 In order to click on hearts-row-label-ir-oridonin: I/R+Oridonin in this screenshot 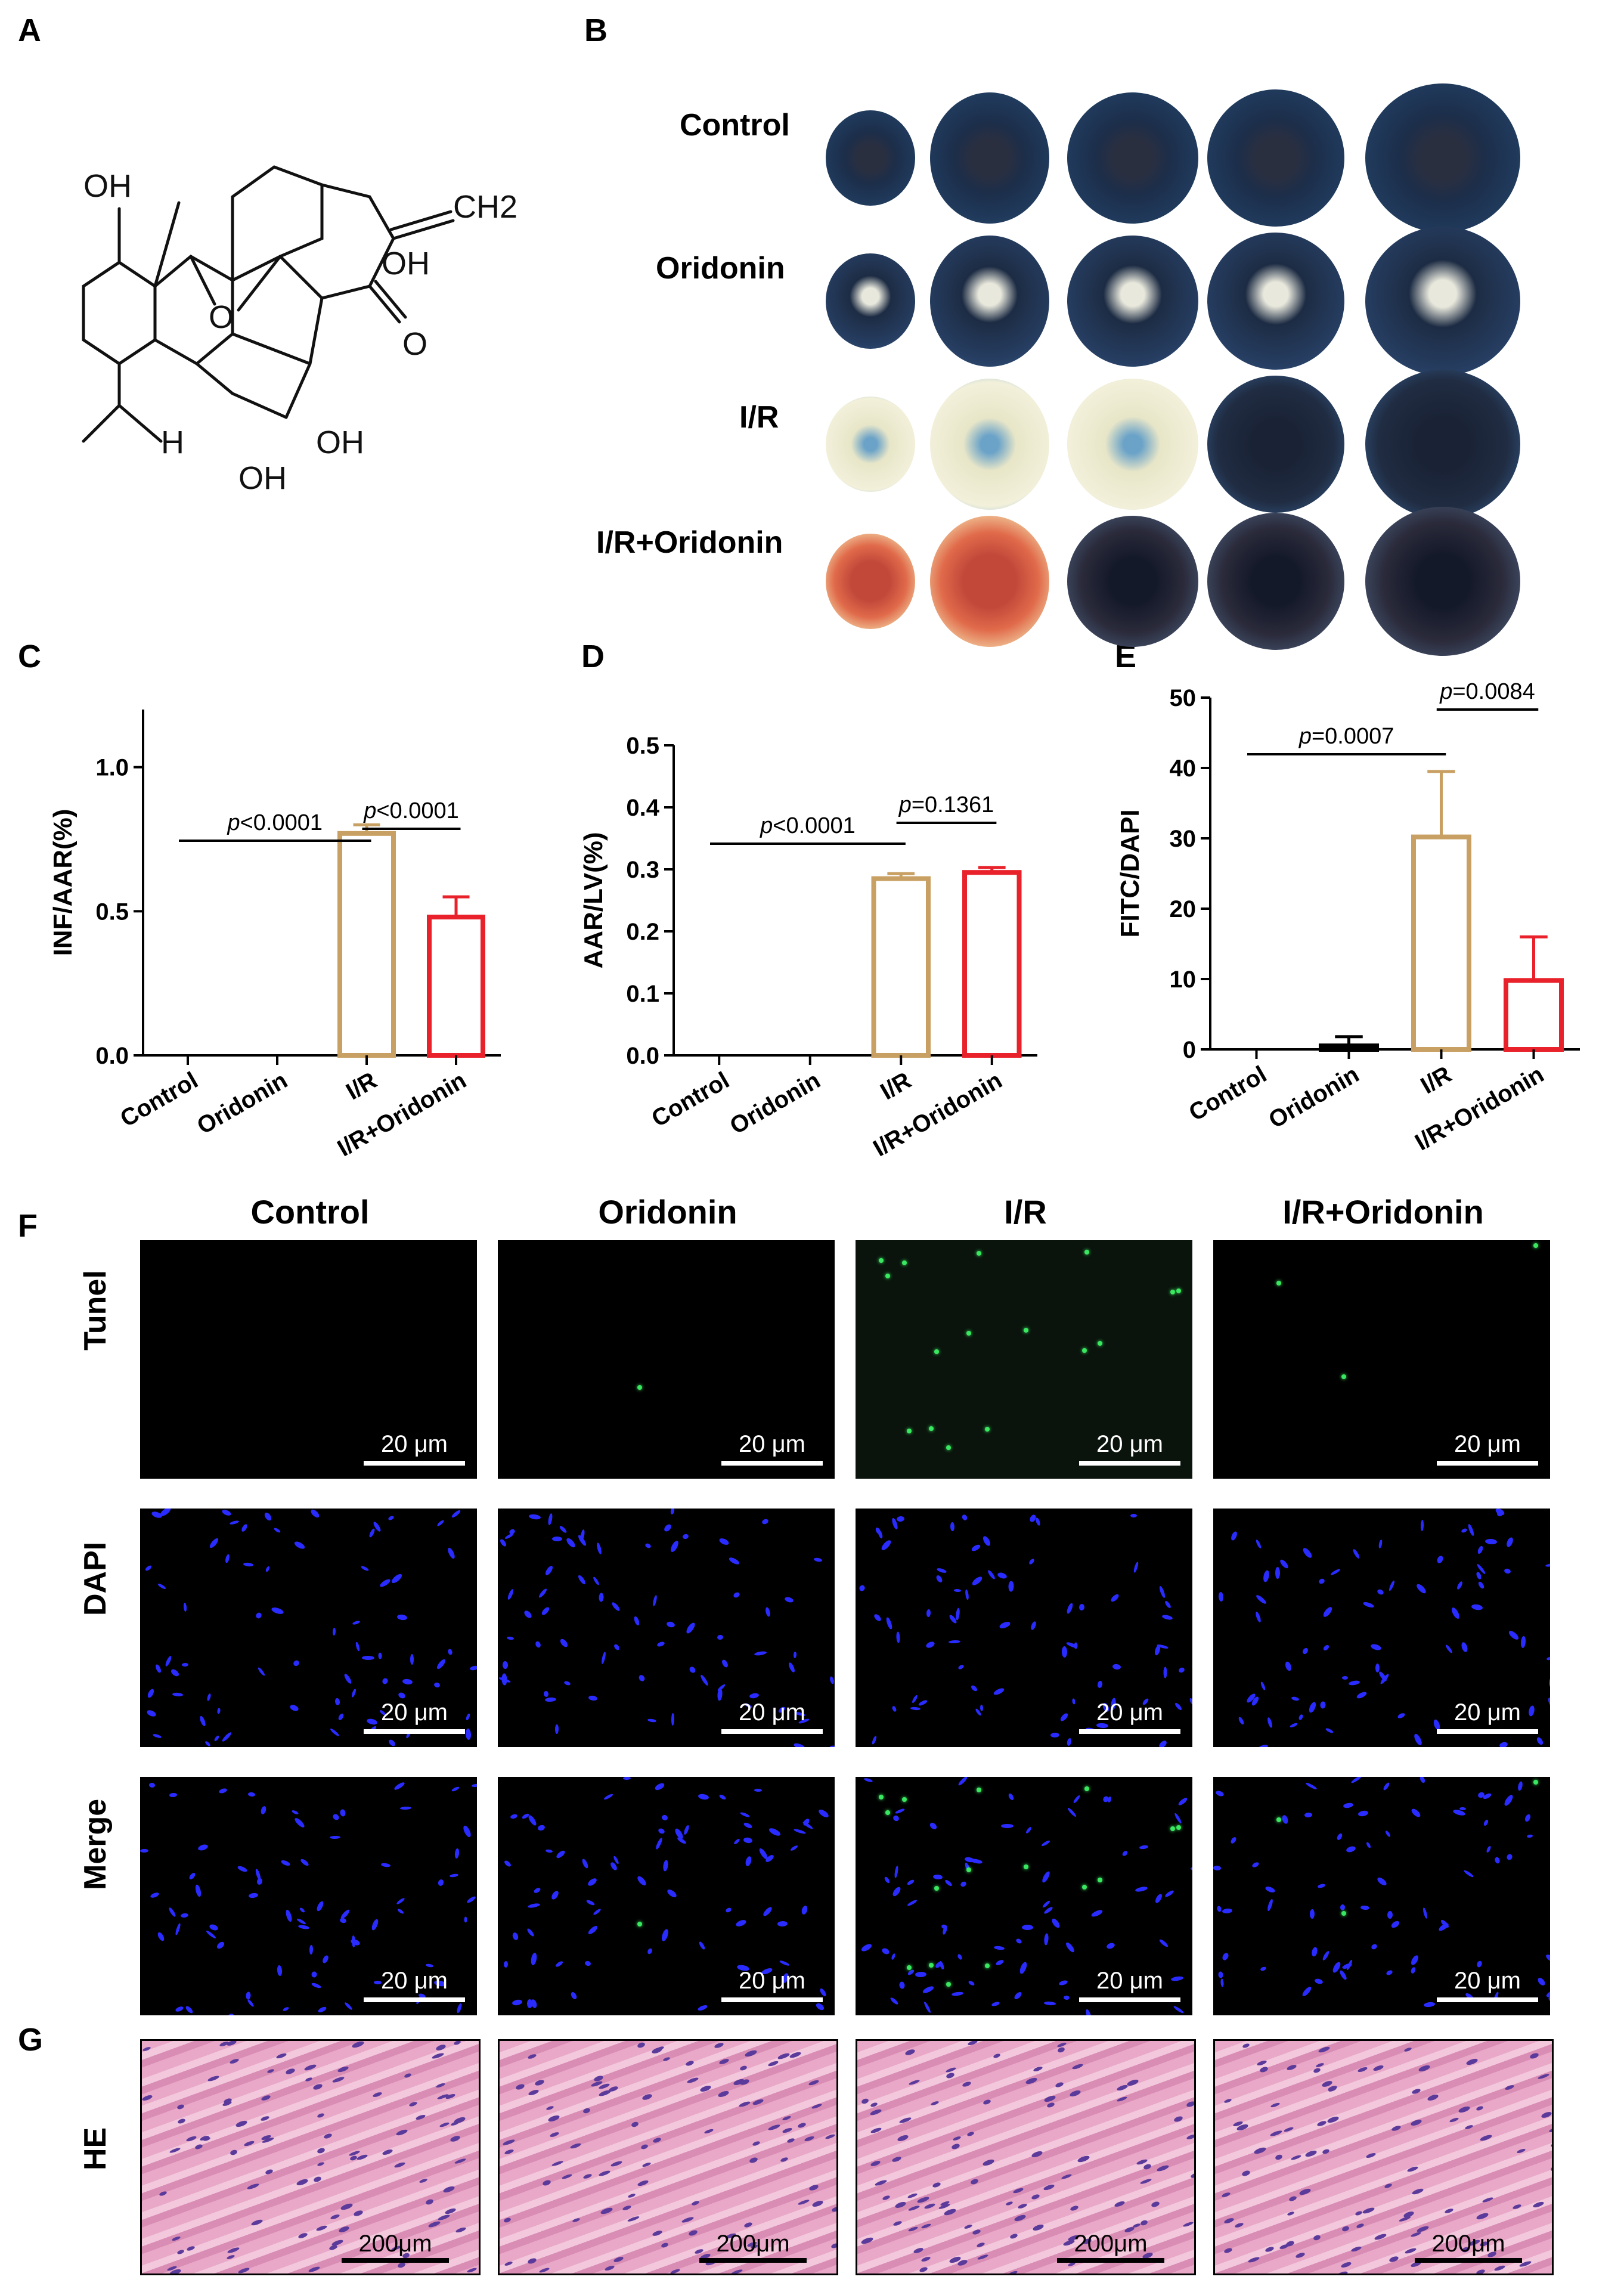, I will do `click(689, 542)`.